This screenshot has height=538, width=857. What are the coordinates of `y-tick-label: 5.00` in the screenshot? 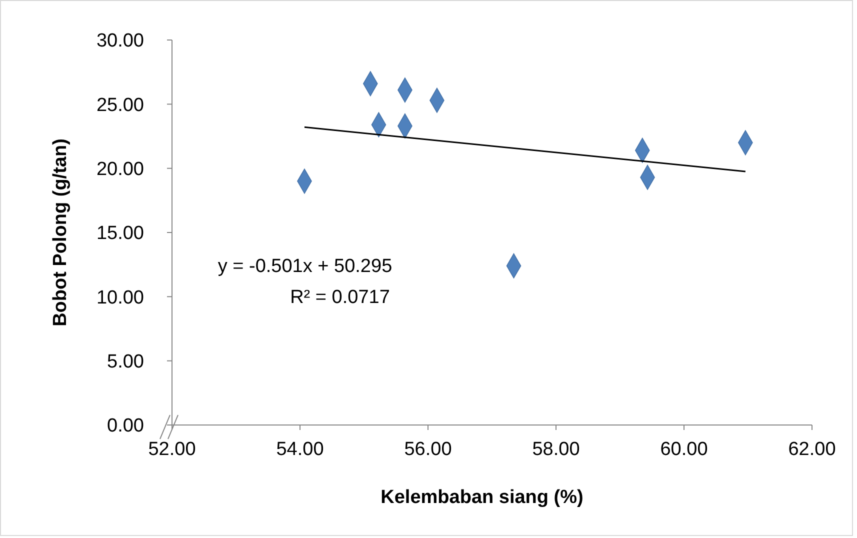 It's located at (125, 361).